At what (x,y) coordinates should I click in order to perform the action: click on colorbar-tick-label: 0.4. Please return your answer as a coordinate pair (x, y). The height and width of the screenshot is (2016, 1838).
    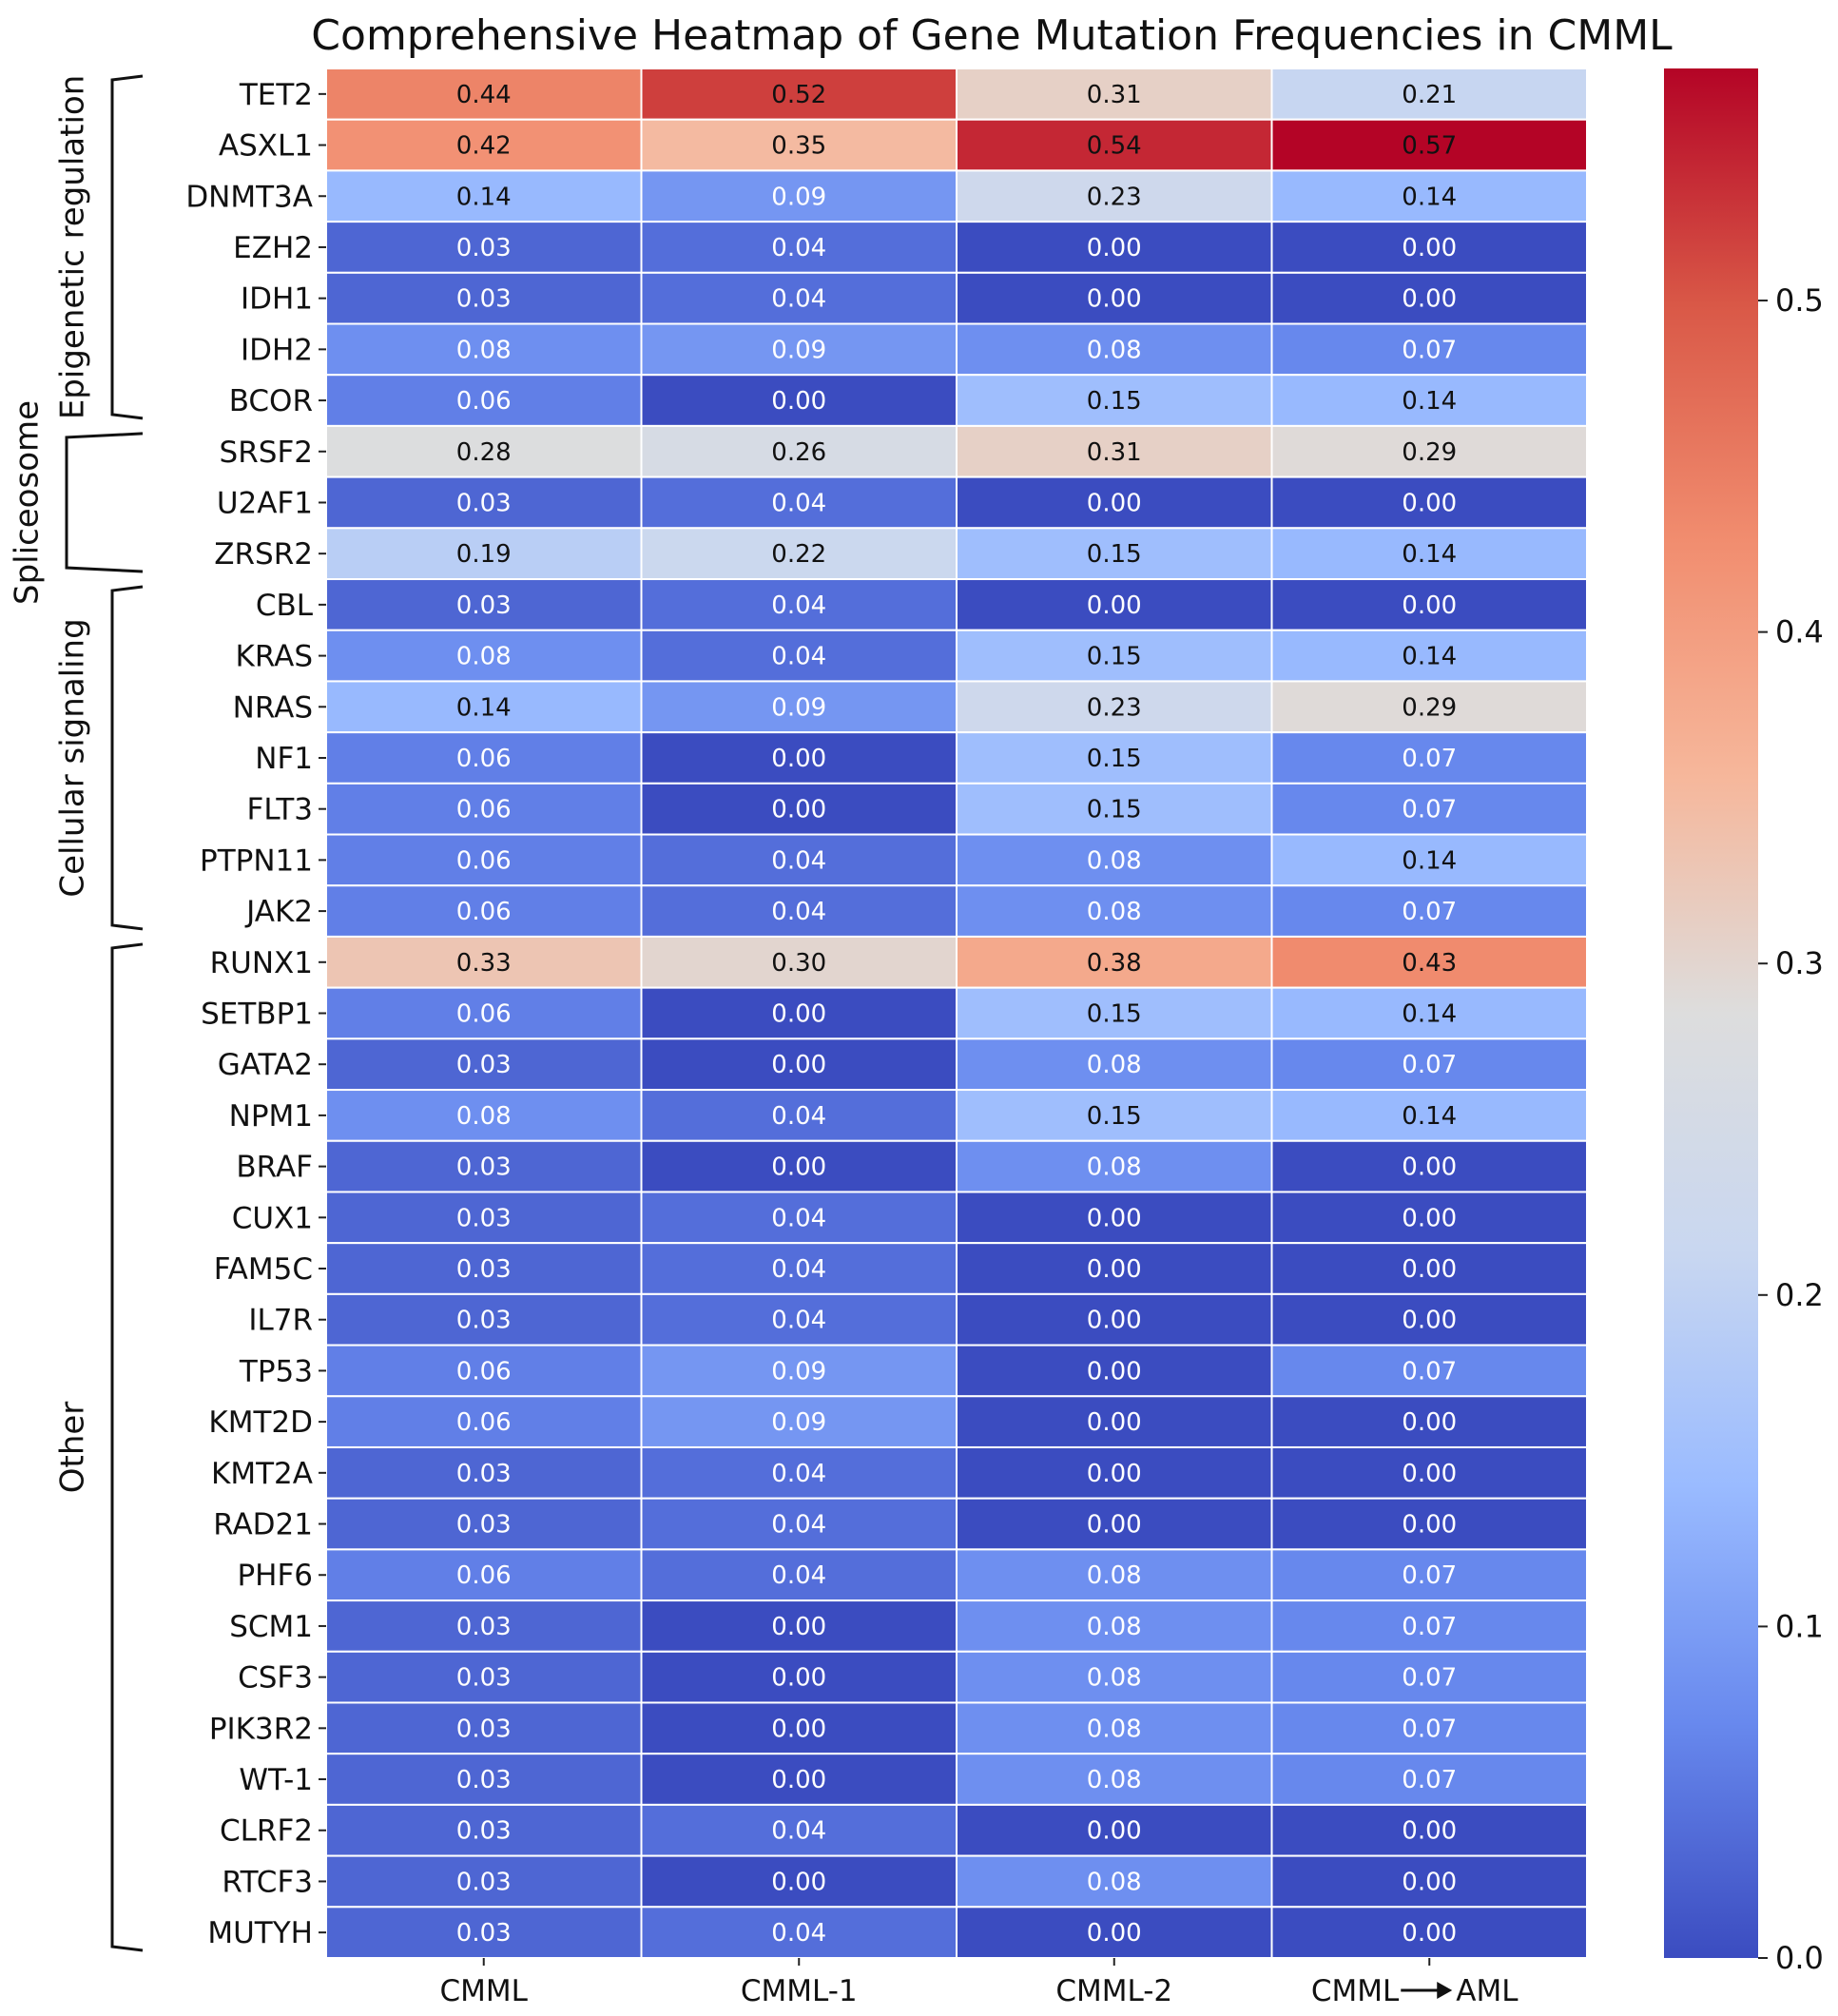
    Looking at the image, I should click on (1799, 632).